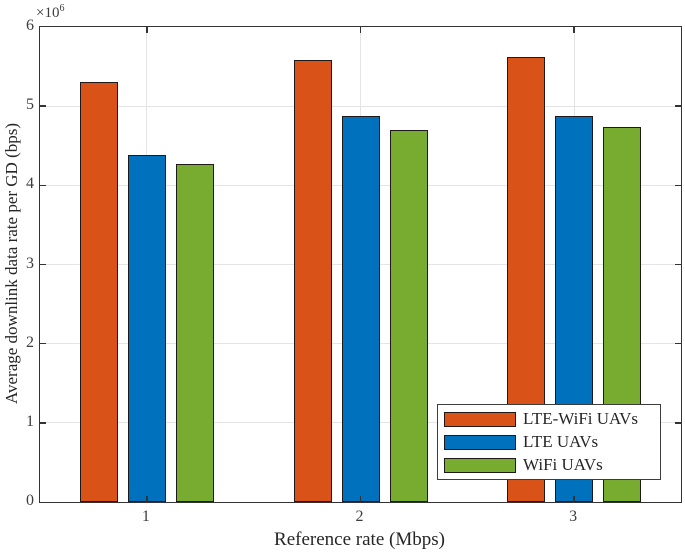  What do you see at coordinates (581, 418) in the screenshot?
I see `legend-label-lte-wifi-uavs: LTE-WiFi UAVs` at bounding box center [581, 418].